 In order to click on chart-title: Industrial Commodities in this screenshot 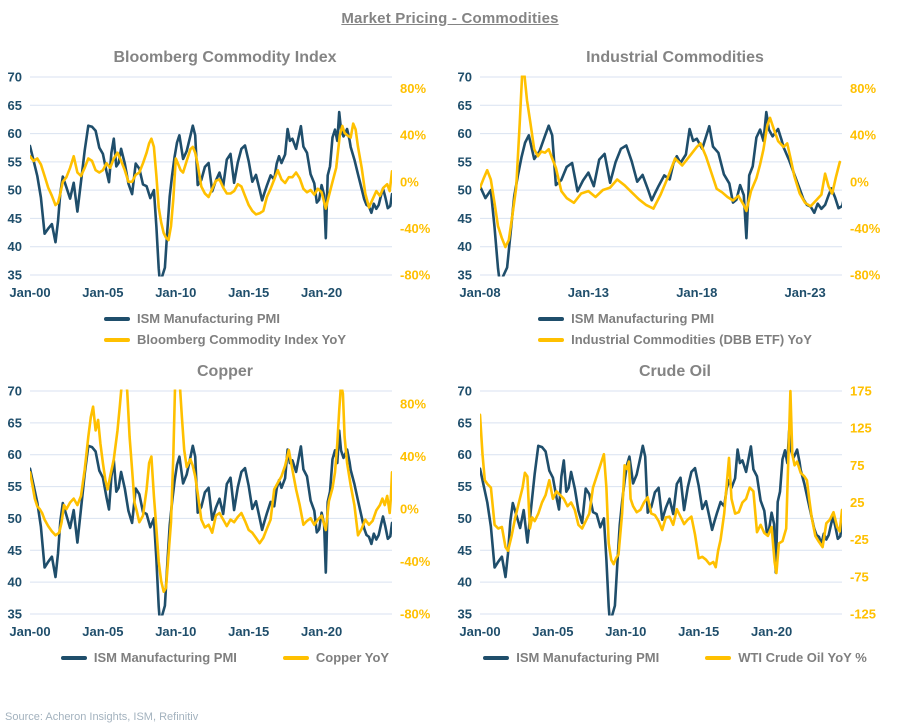, I will do `click(675, 57)`.